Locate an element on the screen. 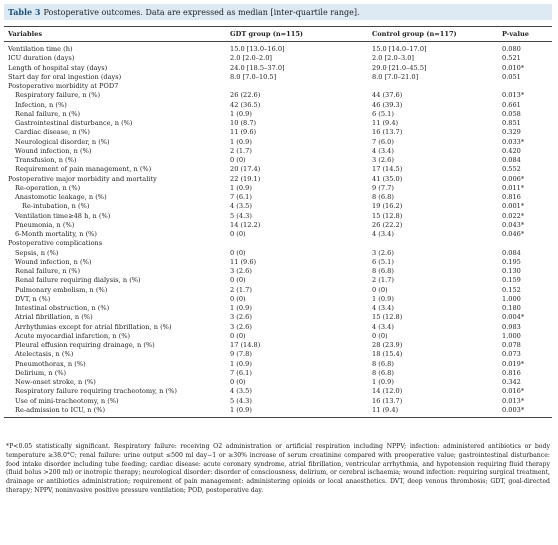 The height and width of the screenshot is (545, 558). row-label: Renal failure requiring dialysis, n (%) is located at coordinates (78, 280).